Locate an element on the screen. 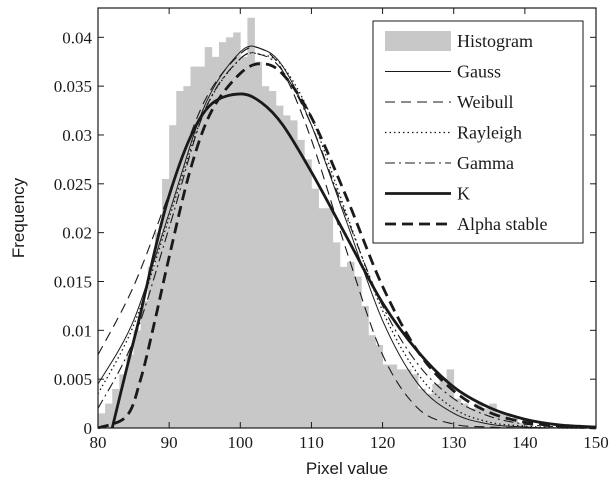 Image resolution: width=614 pixels, height=484 pixels. y-tick-label: 0.02 is located at coordinates (77, 233).